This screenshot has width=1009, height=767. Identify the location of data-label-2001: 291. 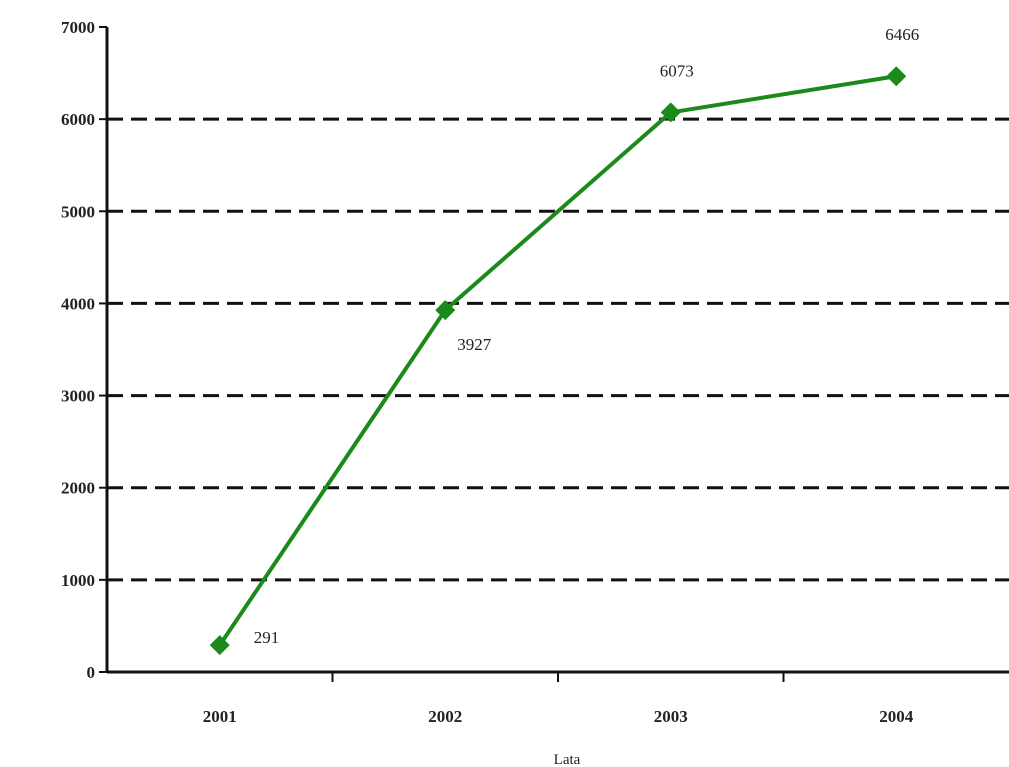
(267, 637).